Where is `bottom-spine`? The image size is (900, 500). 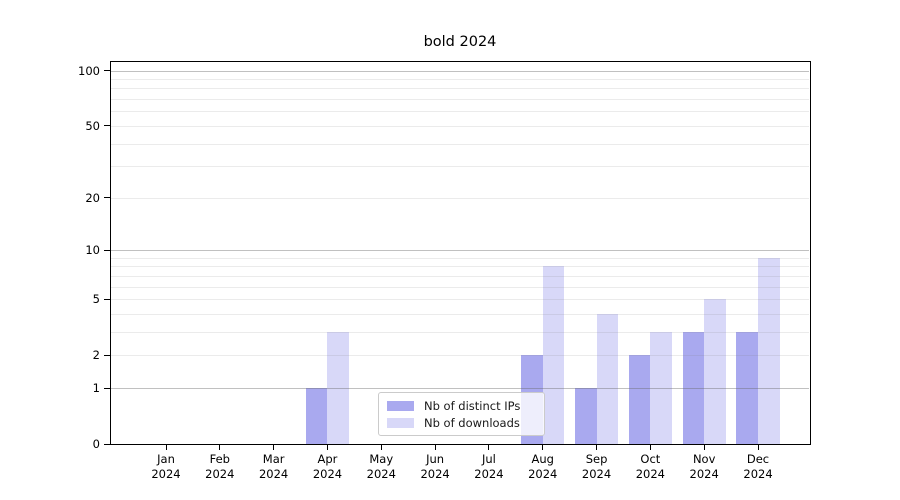
bottom-spine is located at coordinates (460, 445).